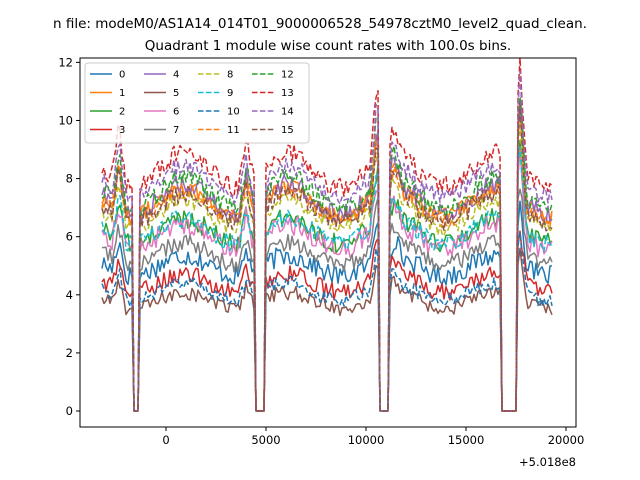  What do you see at coordinates (165, 440) in the screenshot?
I see `x-tick-label: 0` at bounding box center [165, 440].